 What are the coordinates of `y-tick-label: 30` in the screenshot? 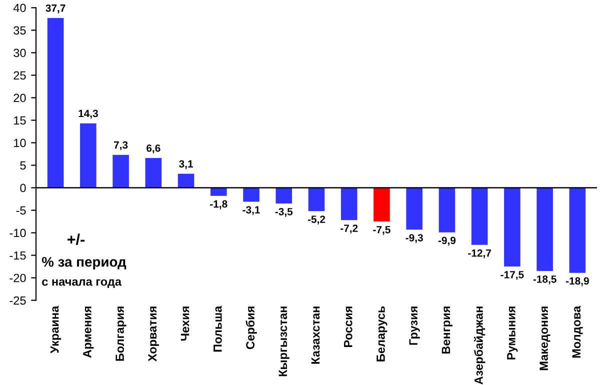 It's located at (20, 53).